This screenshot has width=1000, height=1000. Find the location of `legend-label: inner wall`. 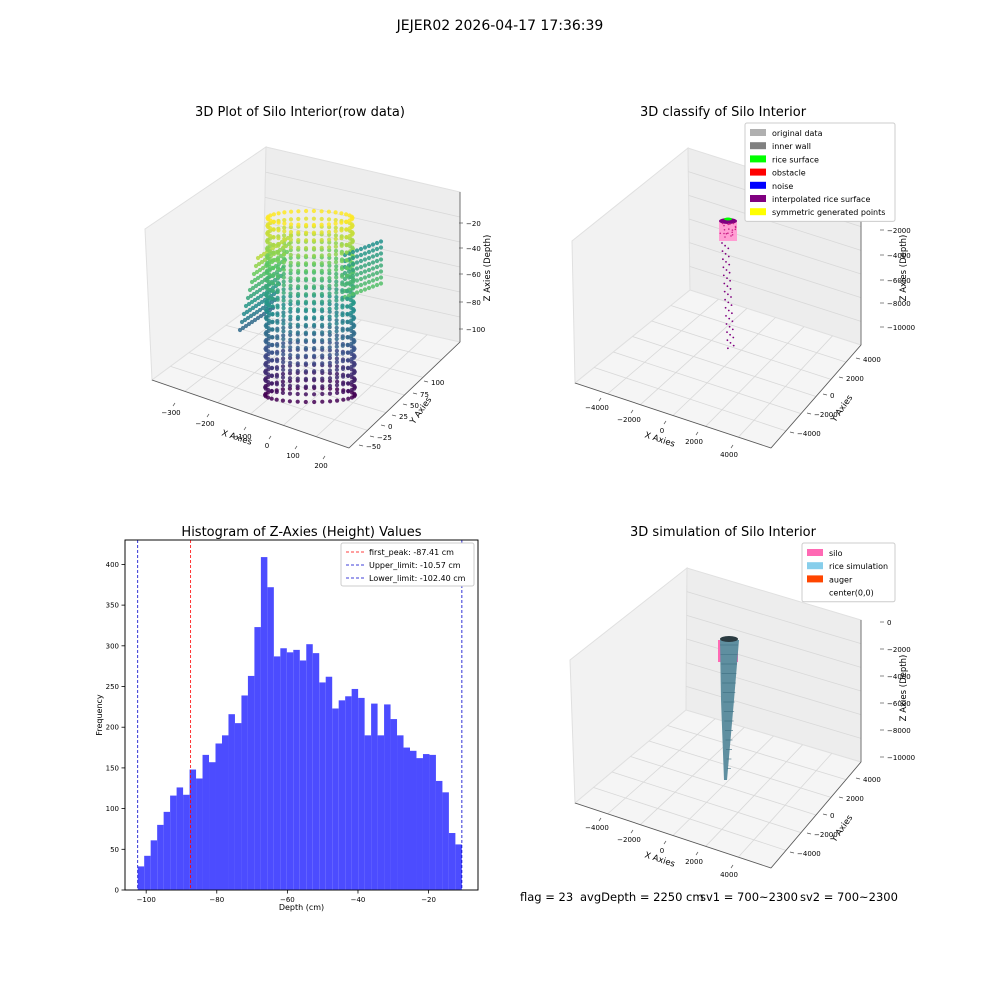

legend-label: inner wall is located at coordinates (791, 146).